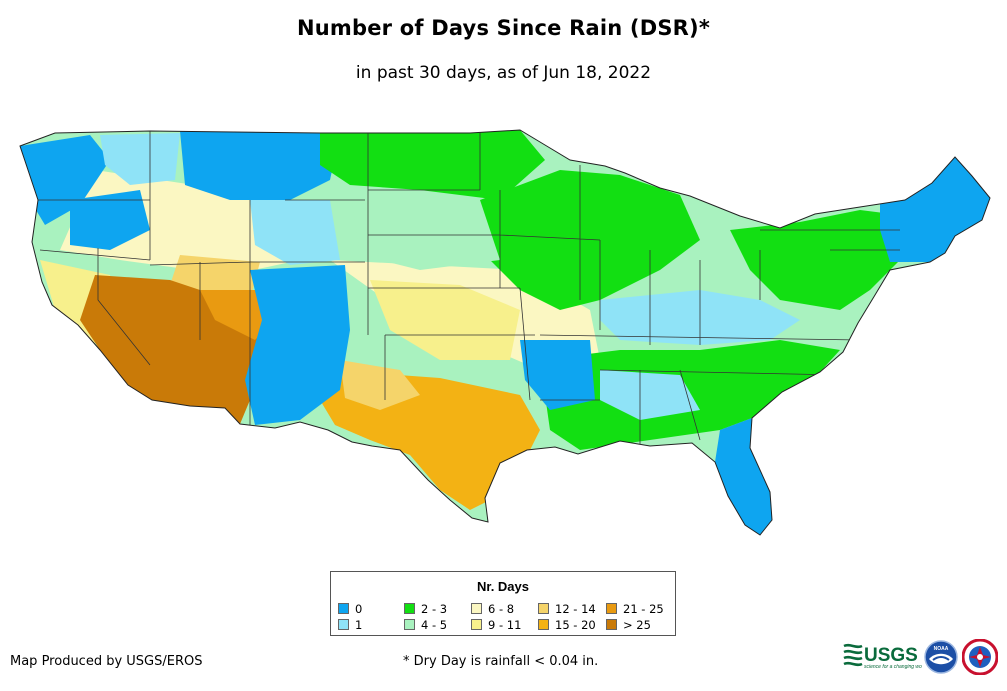  Describe the element at coordinates (350, 609) in the screenshot. I see `legend-item: 0` at that location.